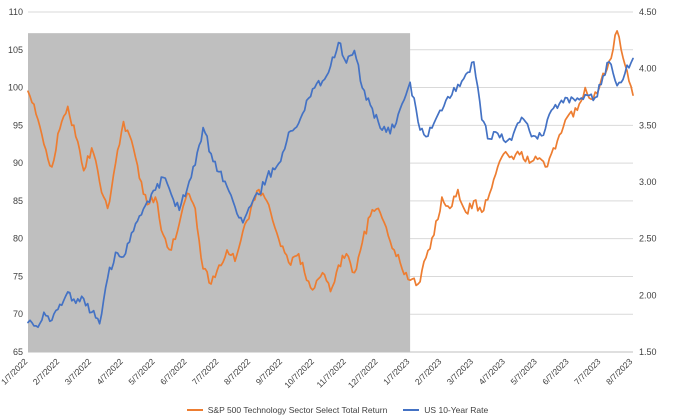 This screenshot has height=419, width=675. What do you see at coordinates (141, 371) in the screenshot?
I see `svg-text: 5/7/2022` at bounding box center [141, 371].